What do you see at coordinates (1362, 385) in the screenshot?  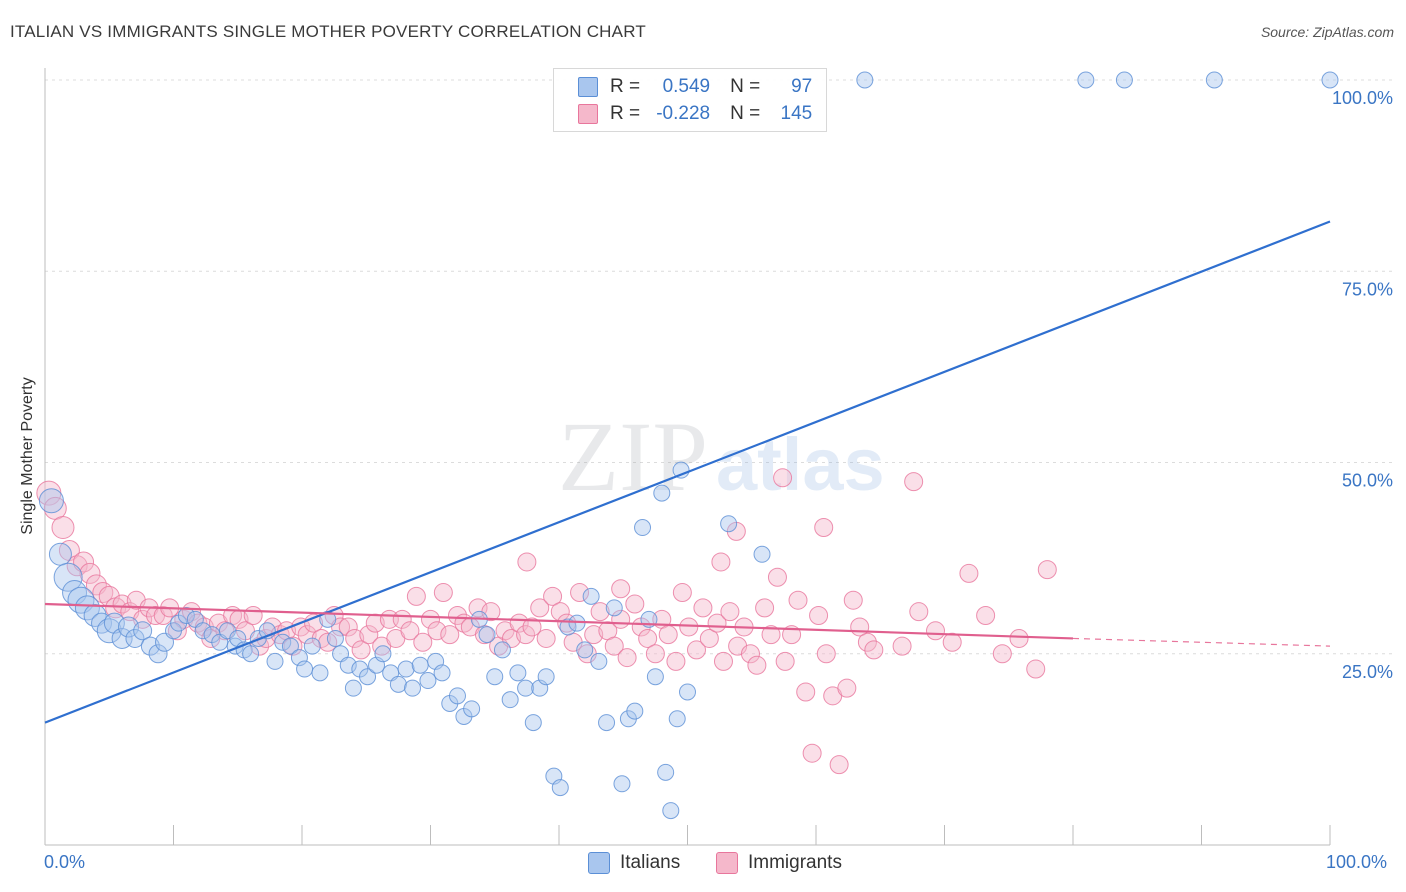 I see `y-tick-labels: 25.0% 50.0% 75.0% 100.0%` at bounding box center [1362, 385].